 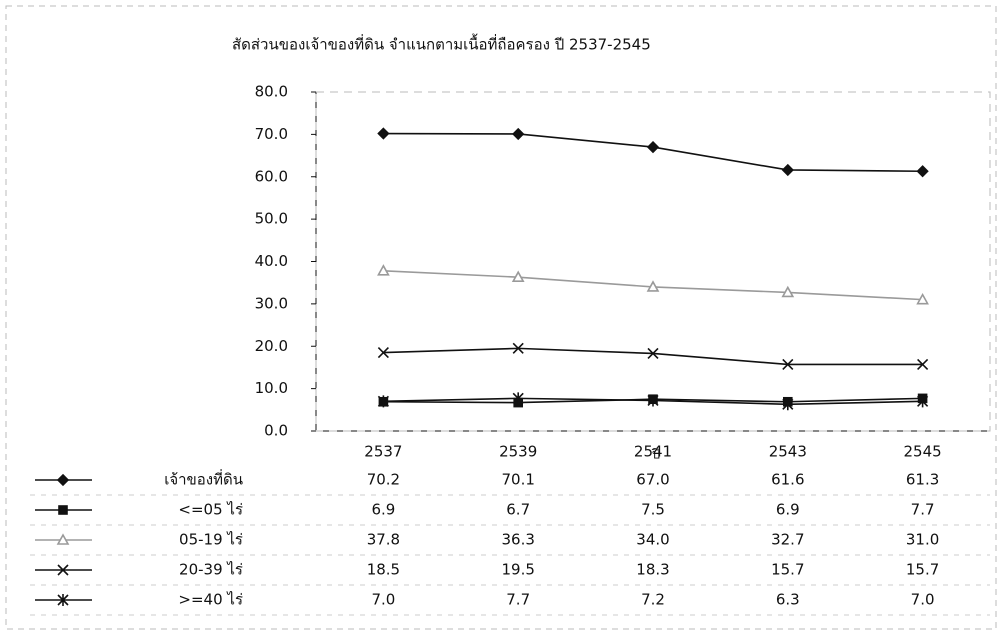 I want to click on y-tick-label: 50.0, so click(x=271, y=219).